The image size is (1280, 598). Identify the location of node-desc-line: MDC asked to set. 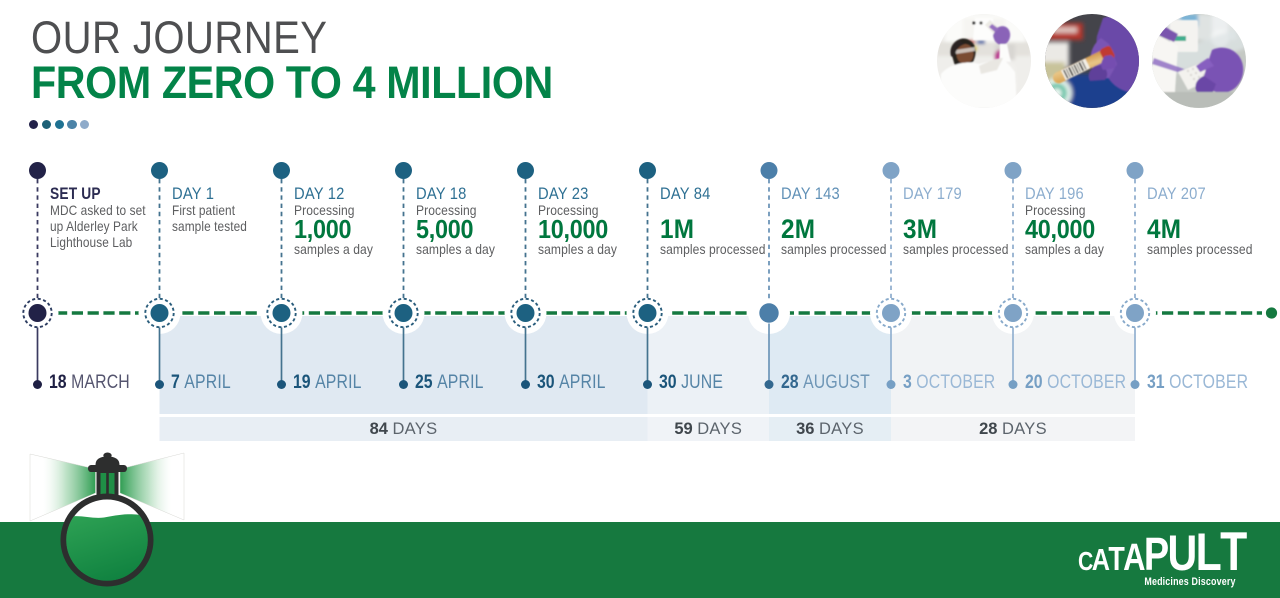
(97, 211).